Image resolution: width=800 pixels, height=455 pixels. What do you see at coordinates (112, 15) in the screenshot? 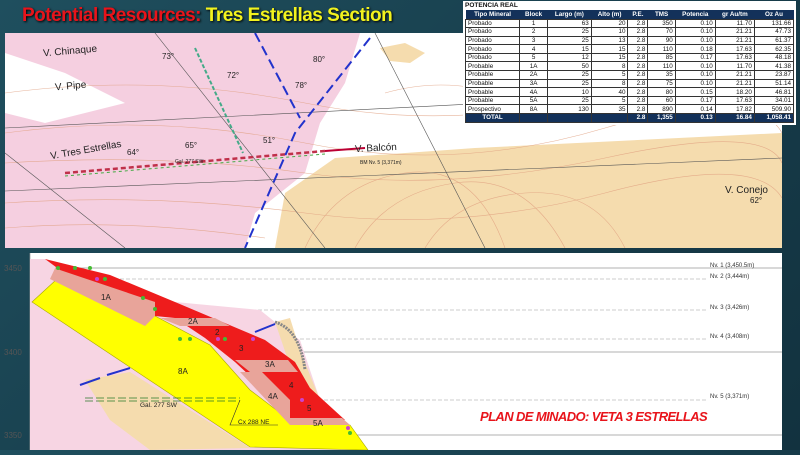
I see `title-part1: Potential Resources:` at bounding box center [112, 15].